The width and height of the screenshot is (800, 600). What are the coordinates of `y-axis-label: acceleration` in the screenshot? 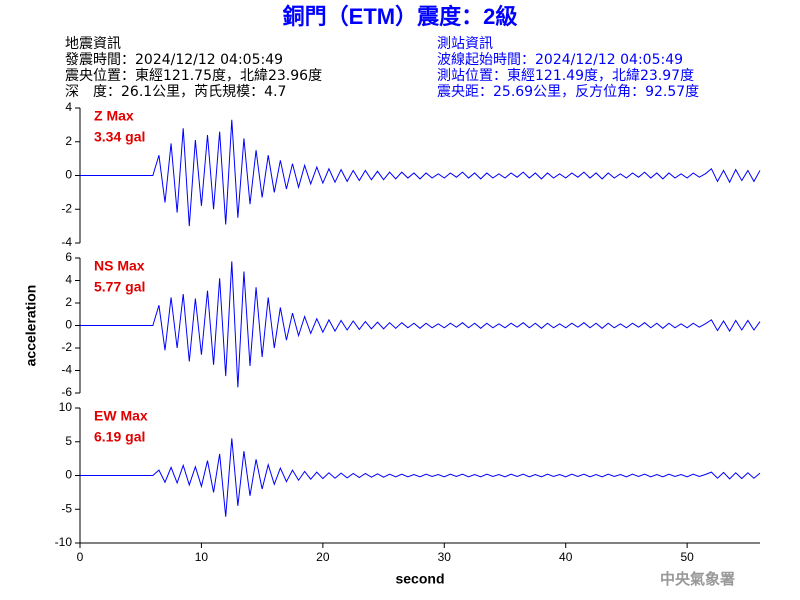 It's located at (31, 326).